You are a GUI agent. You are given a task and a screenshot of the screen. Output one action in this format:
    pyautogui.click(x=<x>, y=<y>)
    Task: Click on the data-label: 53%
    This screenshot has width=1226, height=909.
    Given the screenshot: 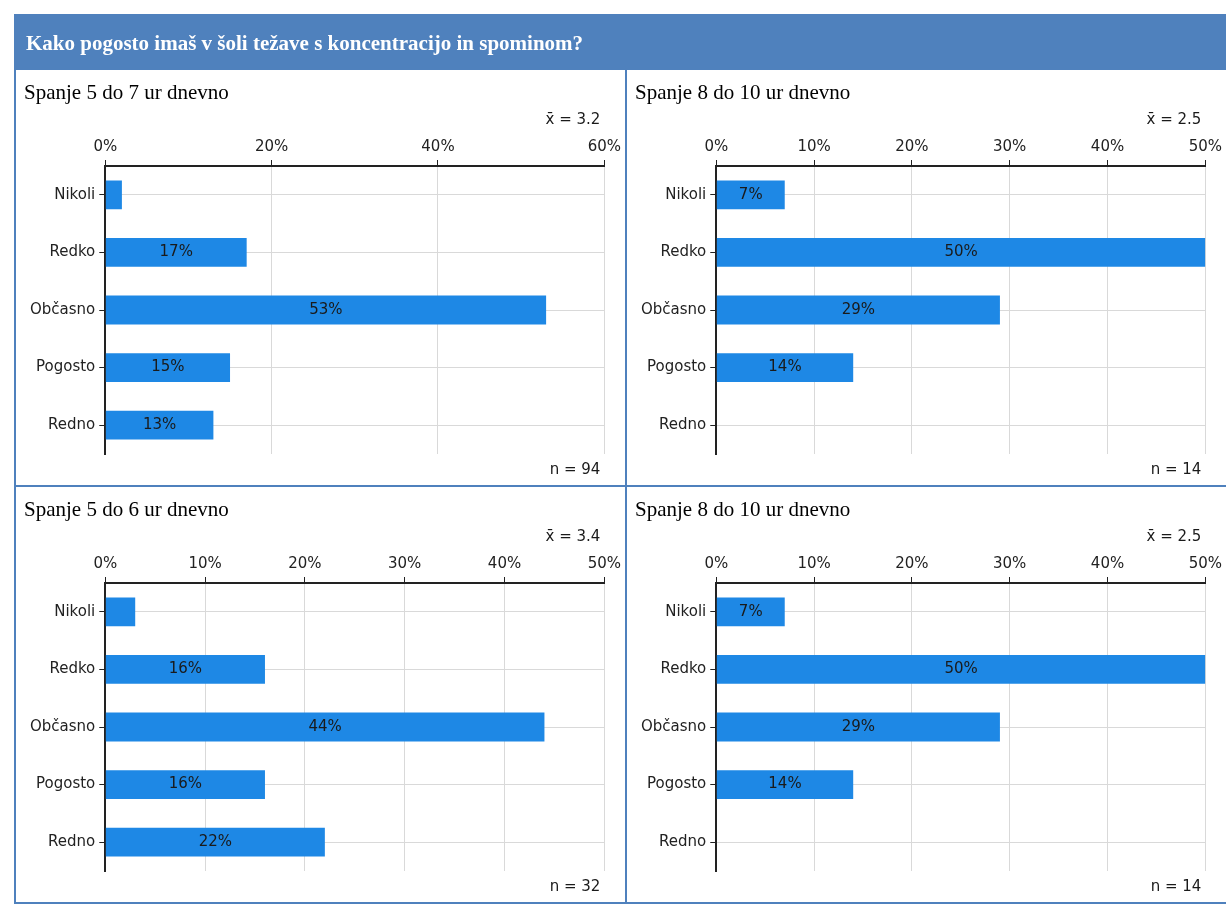 What is the action you would take?
    pyautogui.click(x=326, y=308)
    